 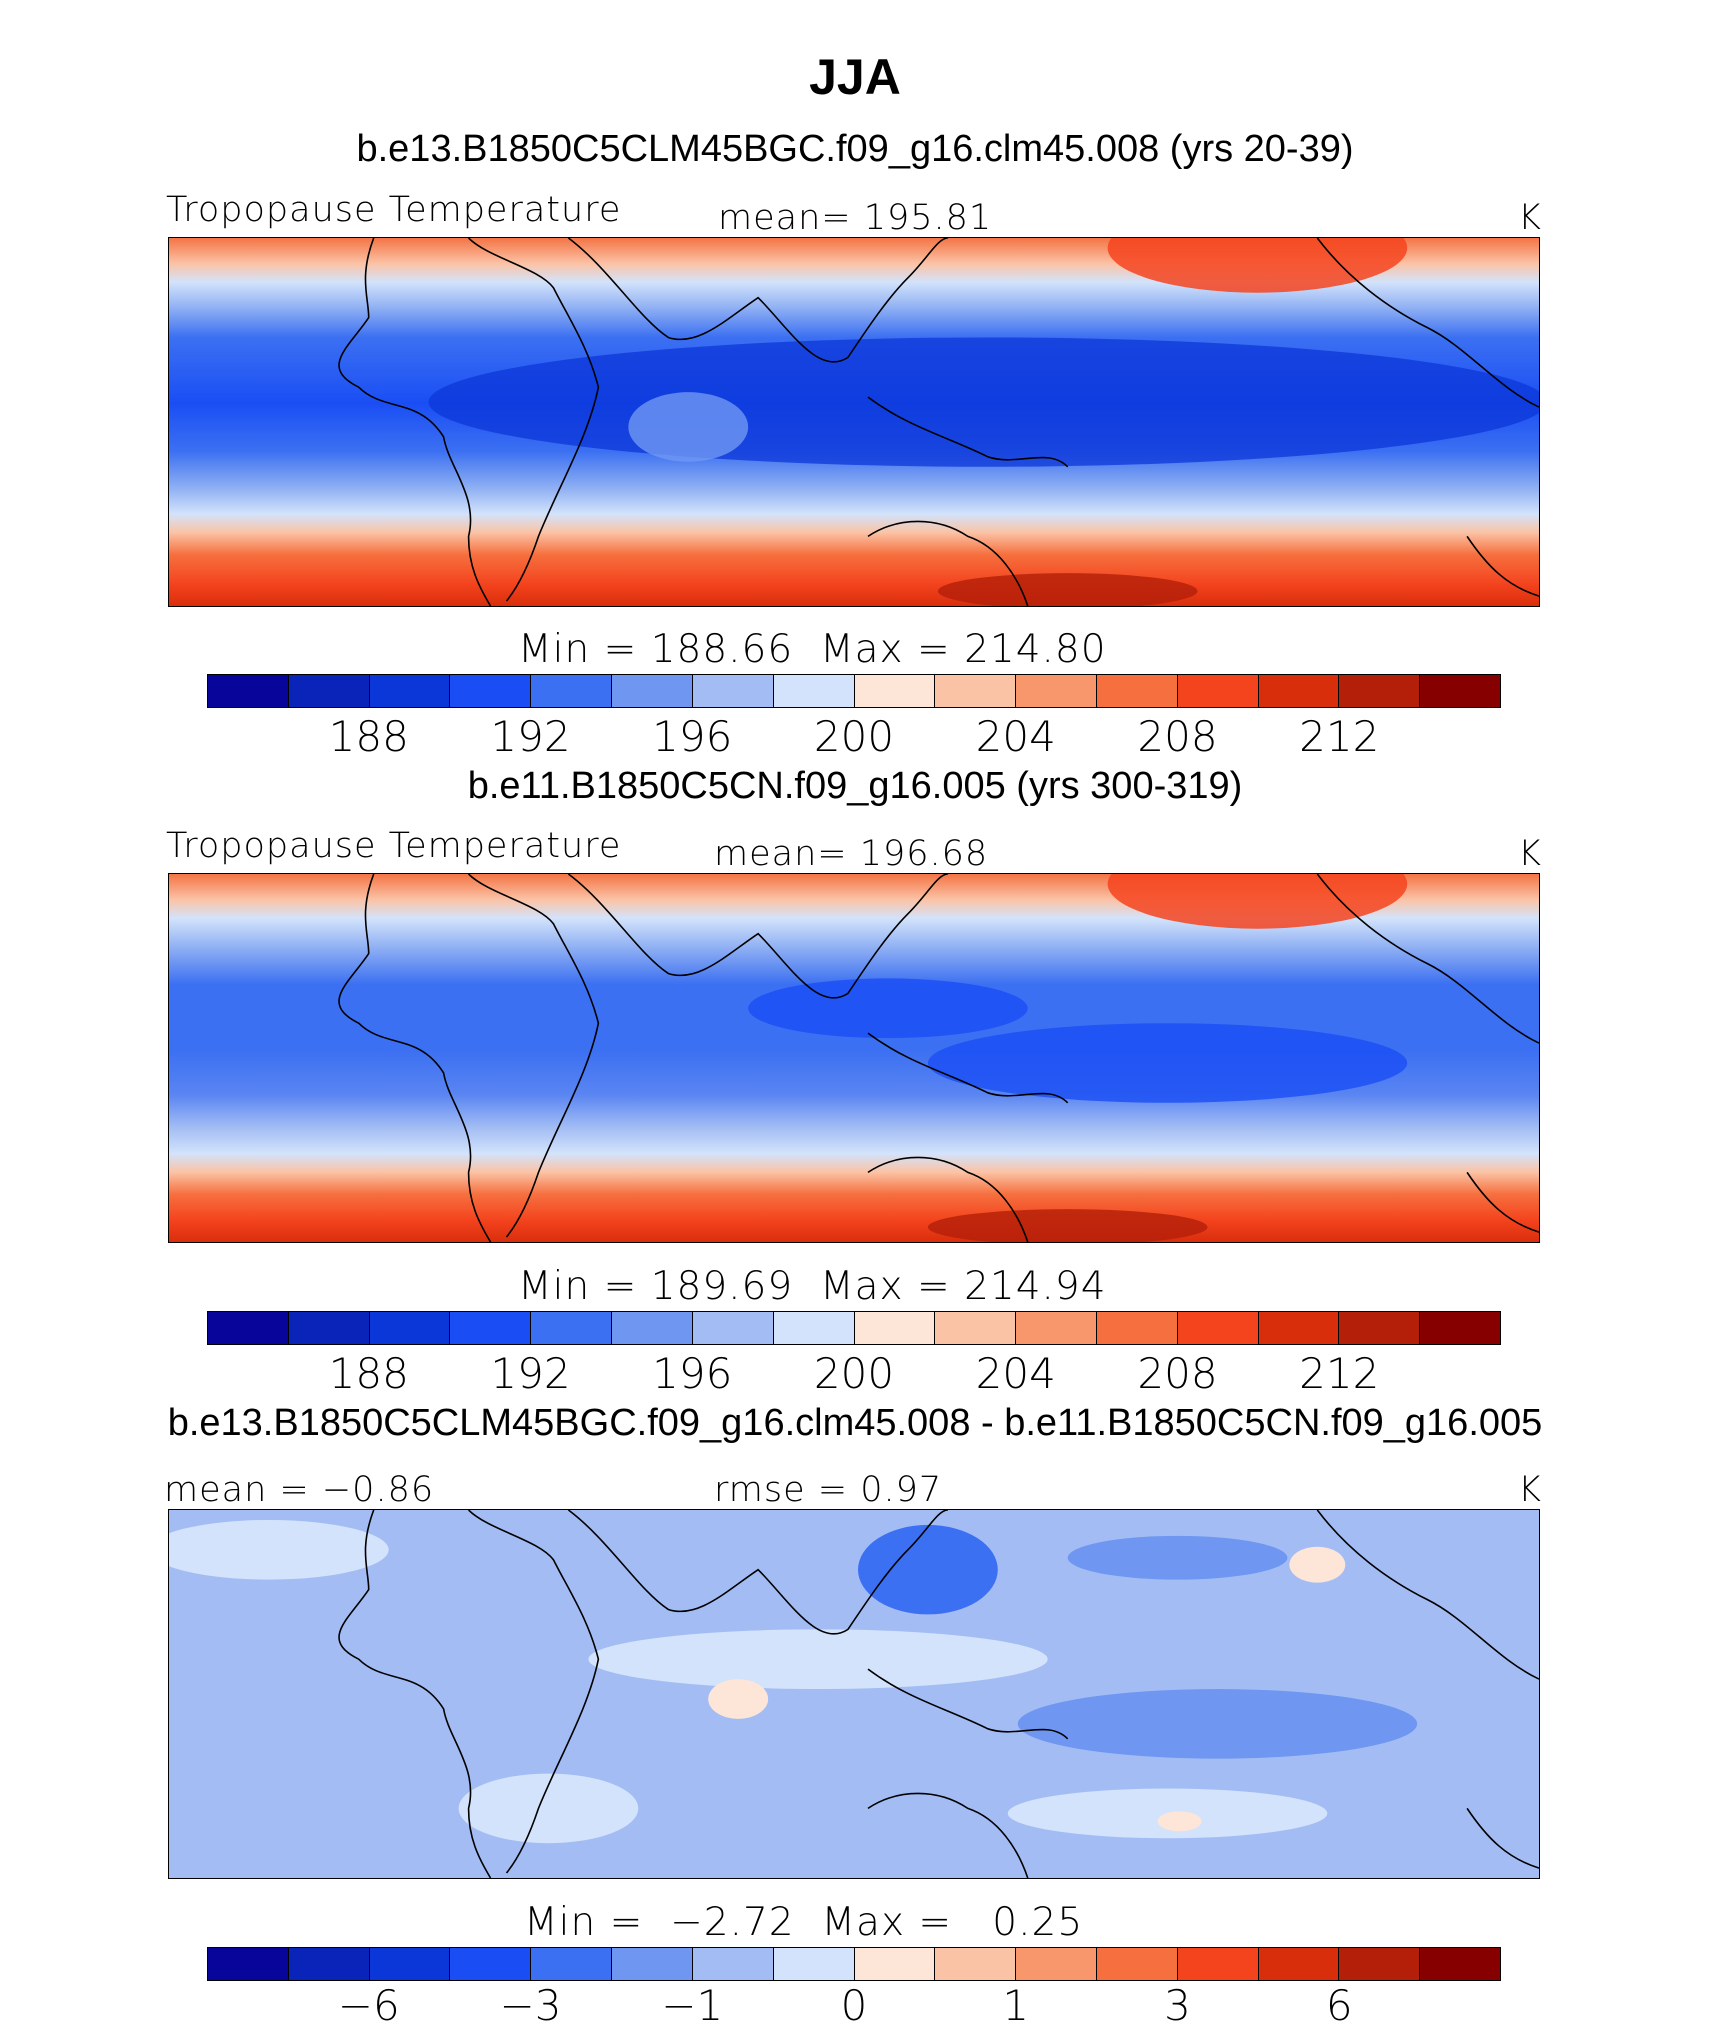 I want to click on colorbar-tick-label: 0, so click(x=854, y=2005).